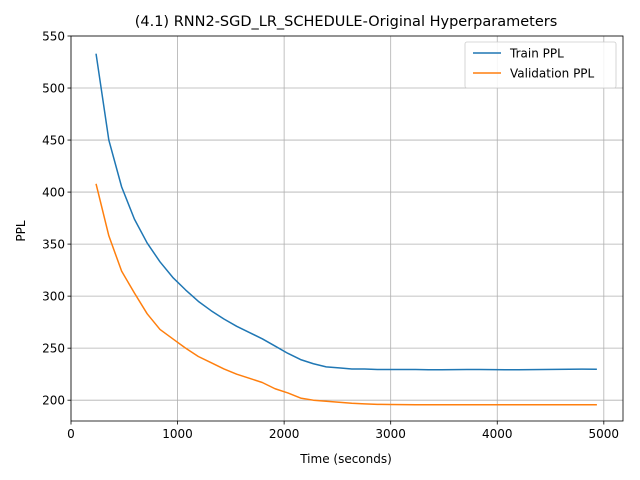 Image resolution: width=640 pixels, height=480 pixels. What do you see at coordinates (53, 192) in the screenshot?
I see `y-tick-label: 400` at bounding box center [53, 192].